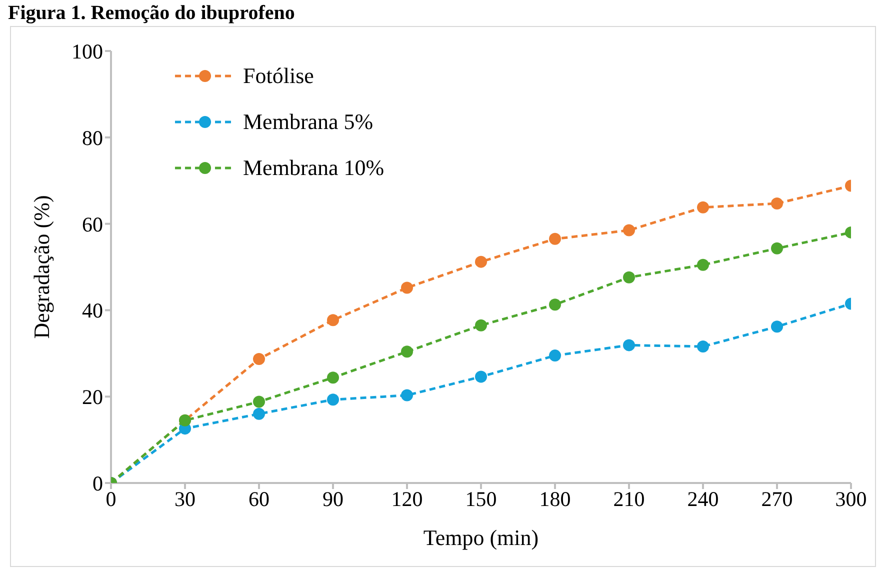 The height and width of the screenshot is (573, 884). Describe the element at coordinates (259, 498) in the screenshot. I see `x-tick-label: 60` at that location.